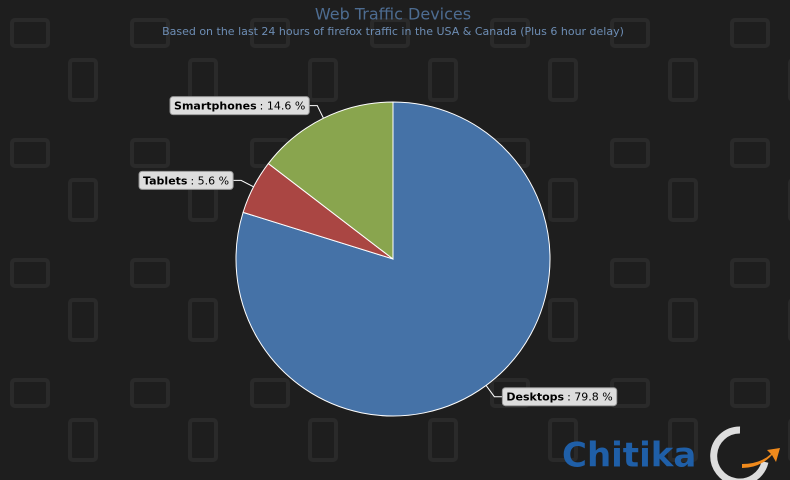 Image resolution: width=790 pixels, height=480 pixels. What do you see at coordinates (590, 397) in the screenshot?
I see `label-value: : 79.8 %` at bounding box center [590, 397].